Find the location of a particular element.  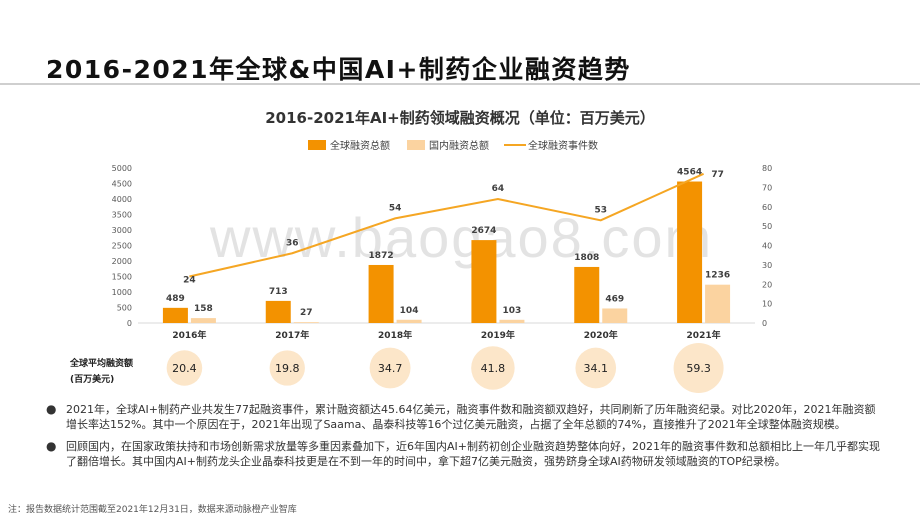

y-right-tick-label: 60 is located at coordinates (767, 207).